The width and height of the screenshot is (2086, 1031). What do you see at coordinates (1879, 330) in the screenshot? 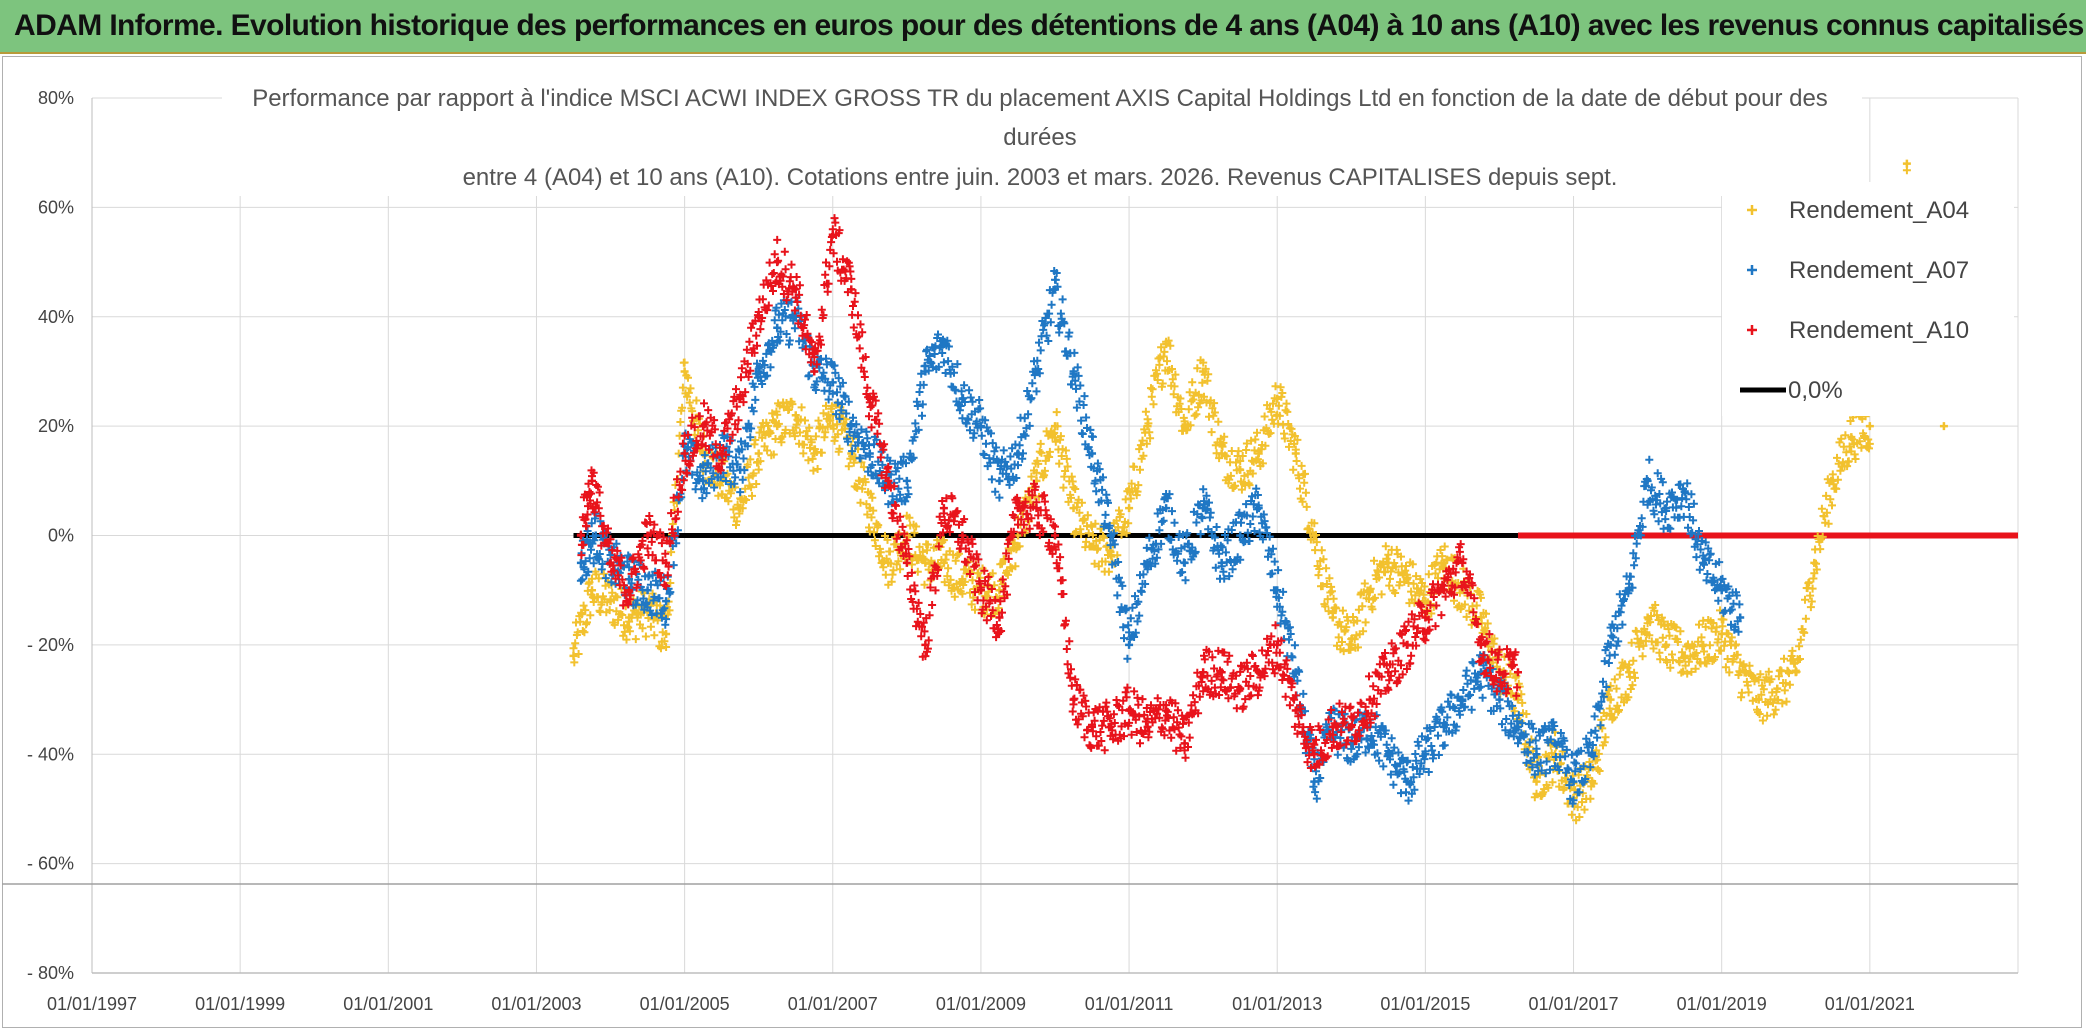
I see `legend-label: Rendement_A10` at bounding box center [1879, 330].